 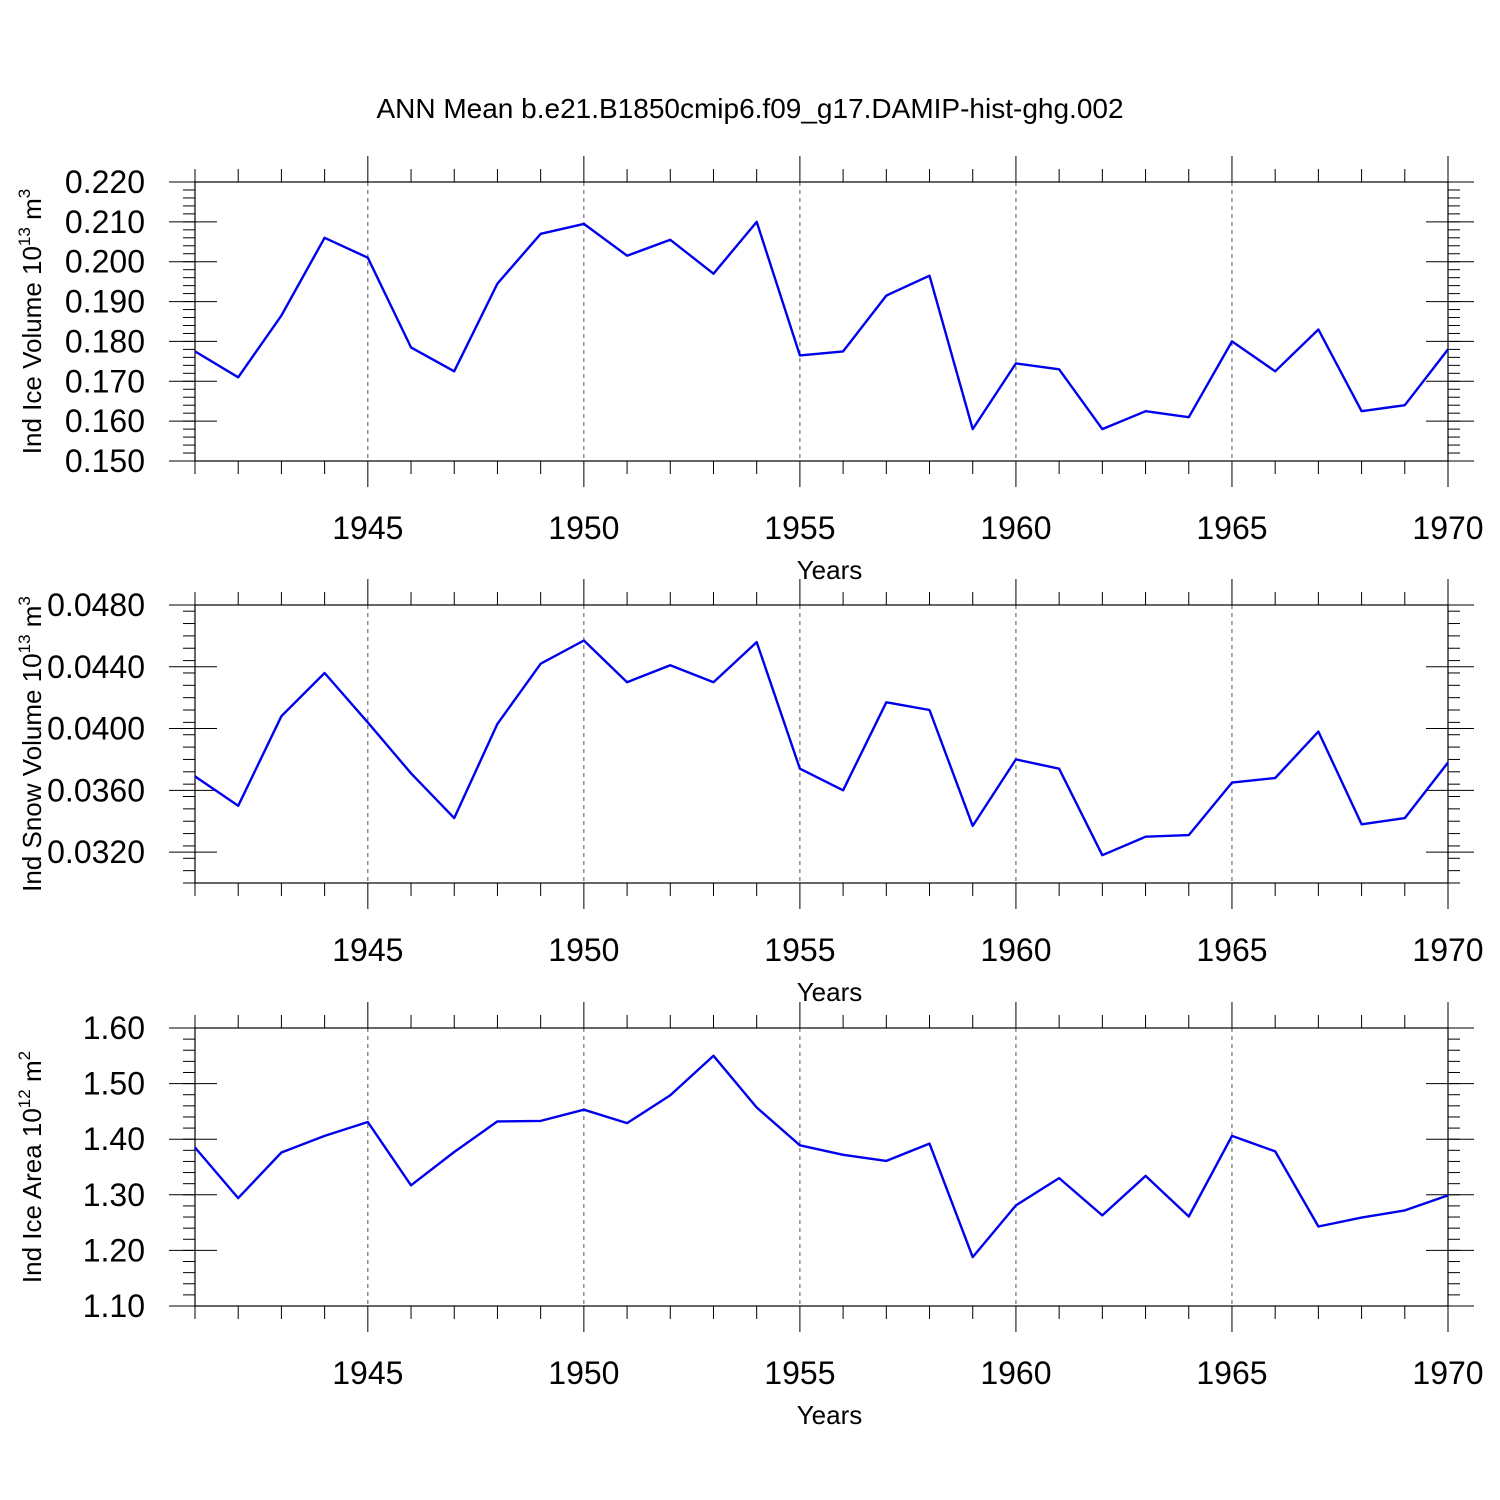 What do you see at coordinates (105, 421) in the screenshot?
I see `y-tick-label: 0.160` at bounding box center [105, 421].